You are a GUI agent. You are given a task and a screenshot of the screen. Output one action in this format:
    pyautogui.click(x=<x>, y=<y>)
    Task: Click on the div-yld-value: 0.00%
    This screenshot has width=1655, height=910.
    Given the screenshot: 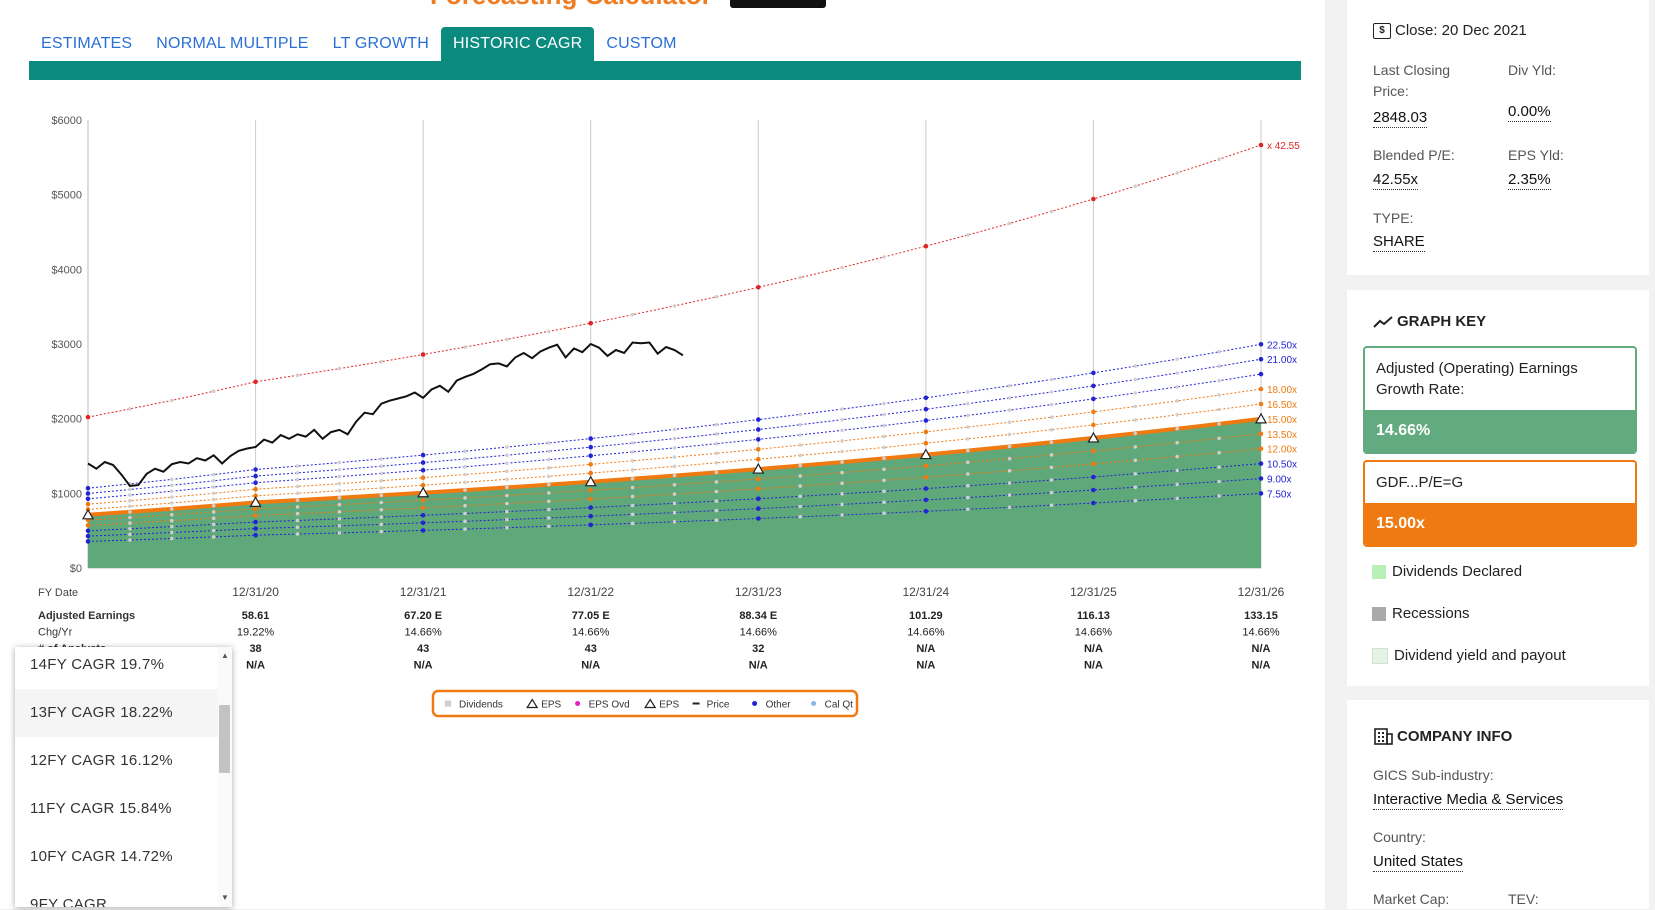 What is the action you would take?
    pyautogui.click(x=1529, y=112)
    